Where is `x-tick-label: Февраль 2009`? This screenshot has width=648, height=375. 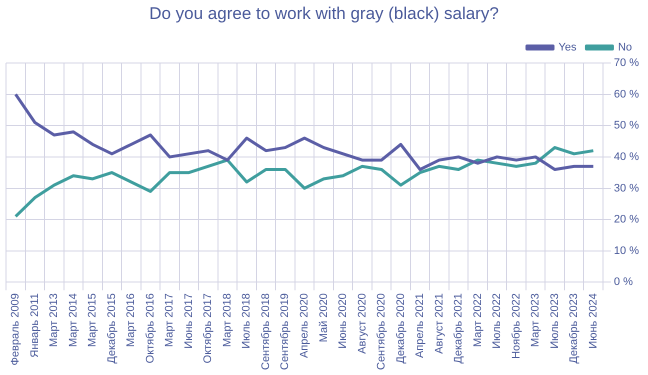 x-tick-label: Февраль 2009 is located at coordinates (16, 329).